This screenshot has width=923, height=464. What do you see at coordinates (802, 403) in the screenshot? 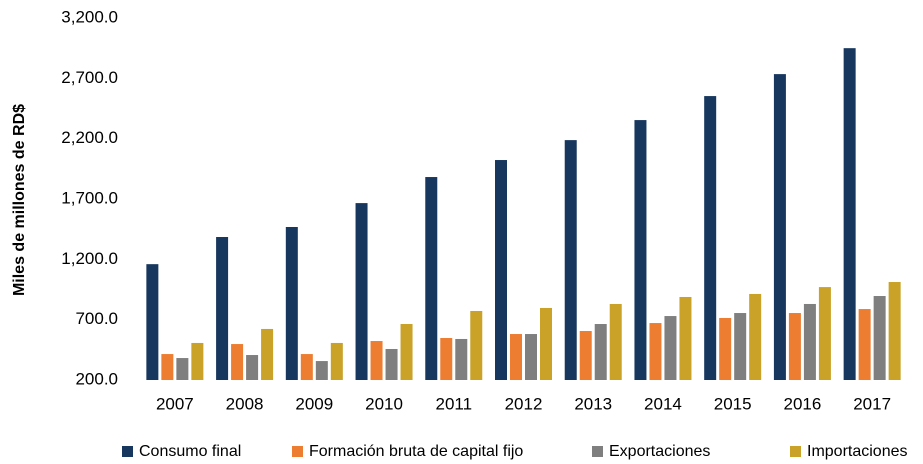
I see `x-tick-label: 2016` at bounding box center [802, 403].